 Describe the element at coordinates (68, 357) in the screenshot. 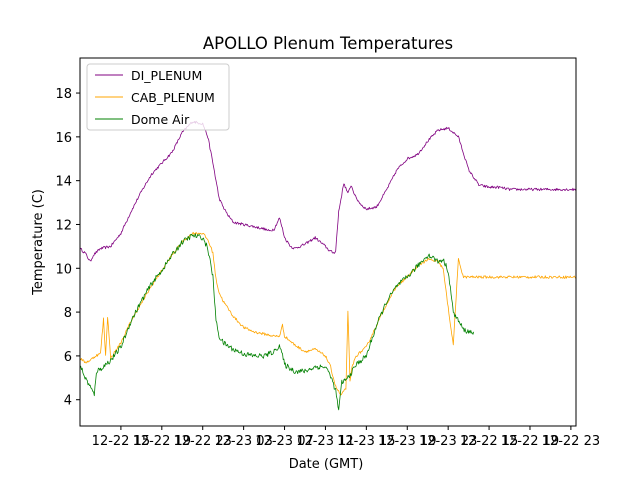

I see `y-tick-label: 6` at that location.